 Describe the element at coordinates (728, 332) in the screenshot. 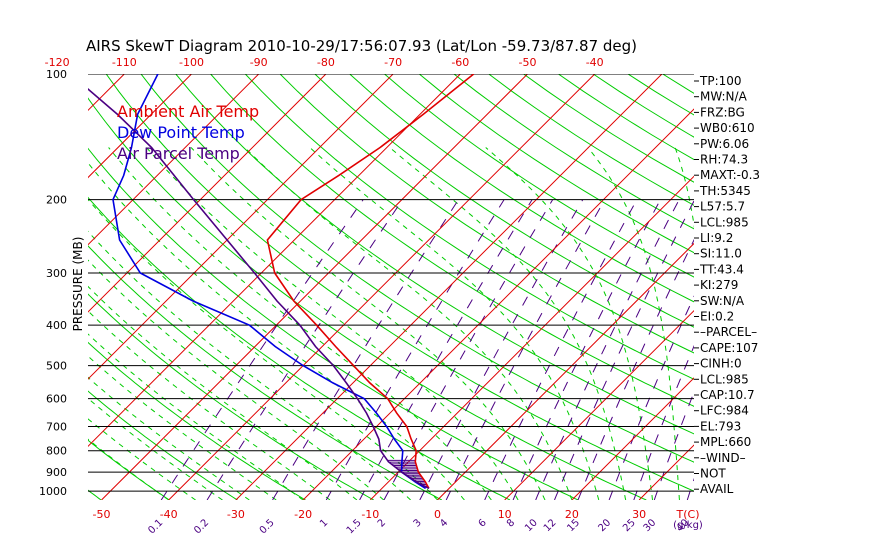

I see `stat-entry: –PARCEL–` at that location.